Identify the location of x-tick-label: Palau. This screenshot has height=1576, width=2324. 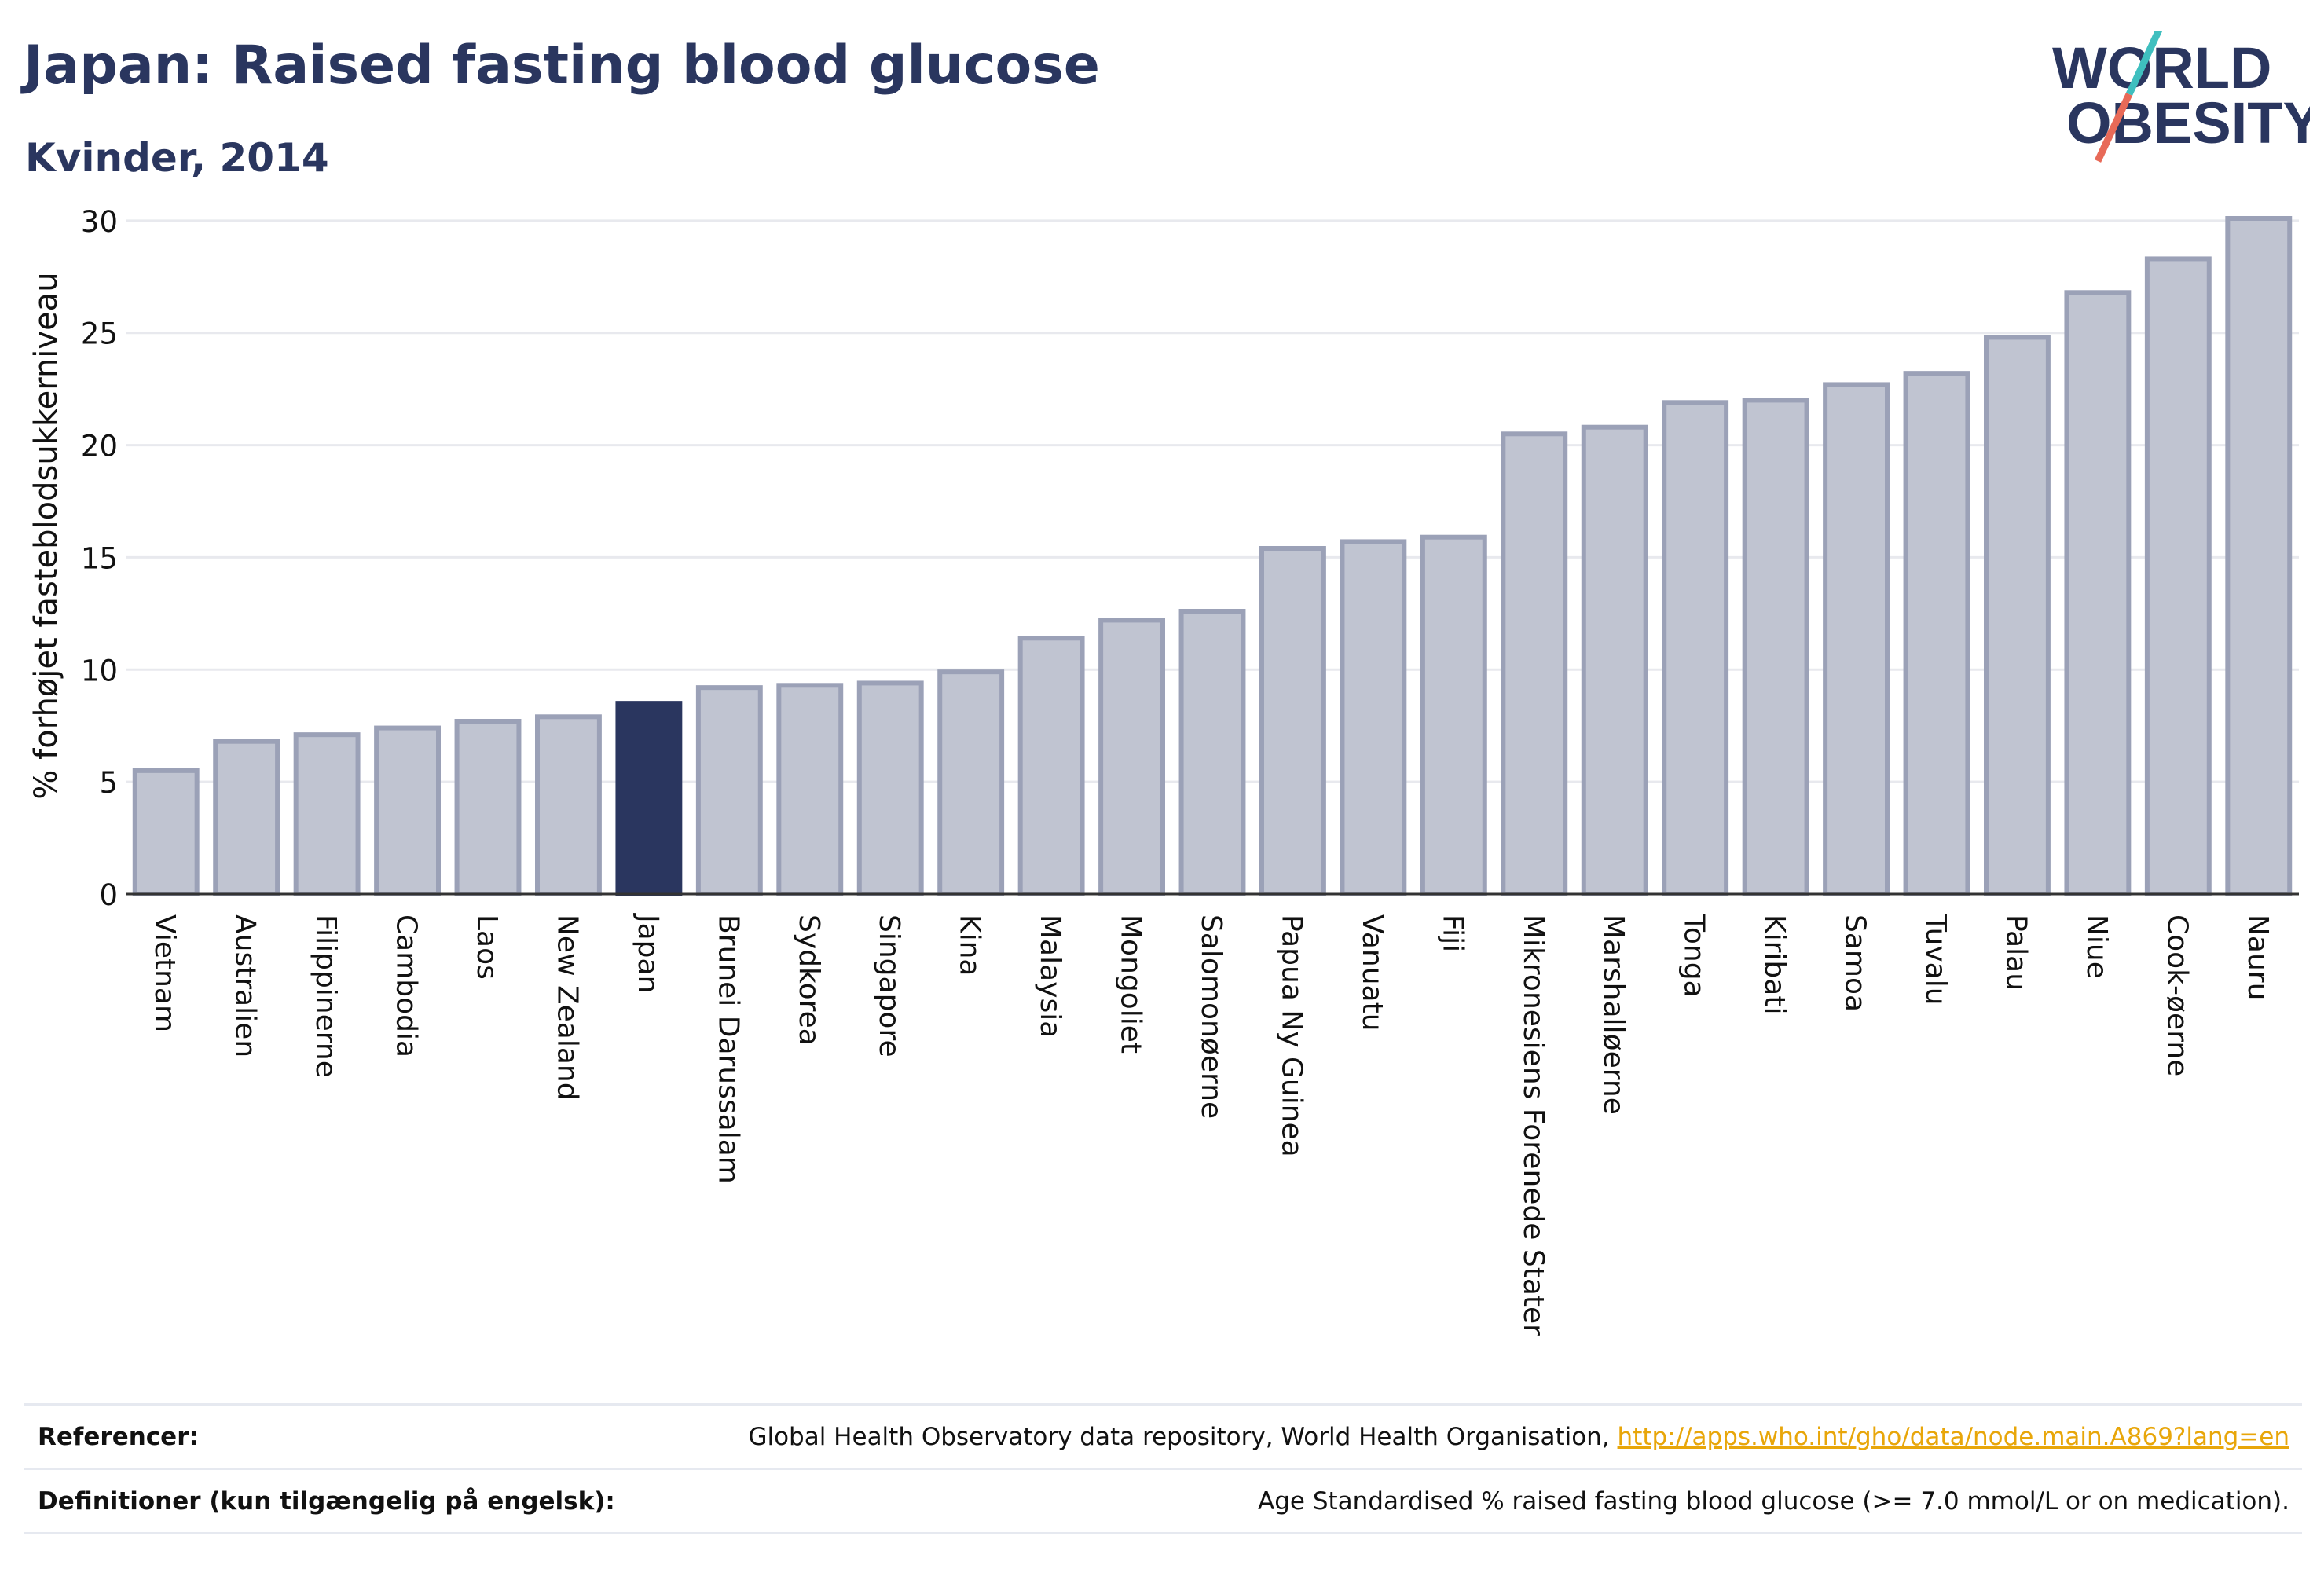
(2016, 952).